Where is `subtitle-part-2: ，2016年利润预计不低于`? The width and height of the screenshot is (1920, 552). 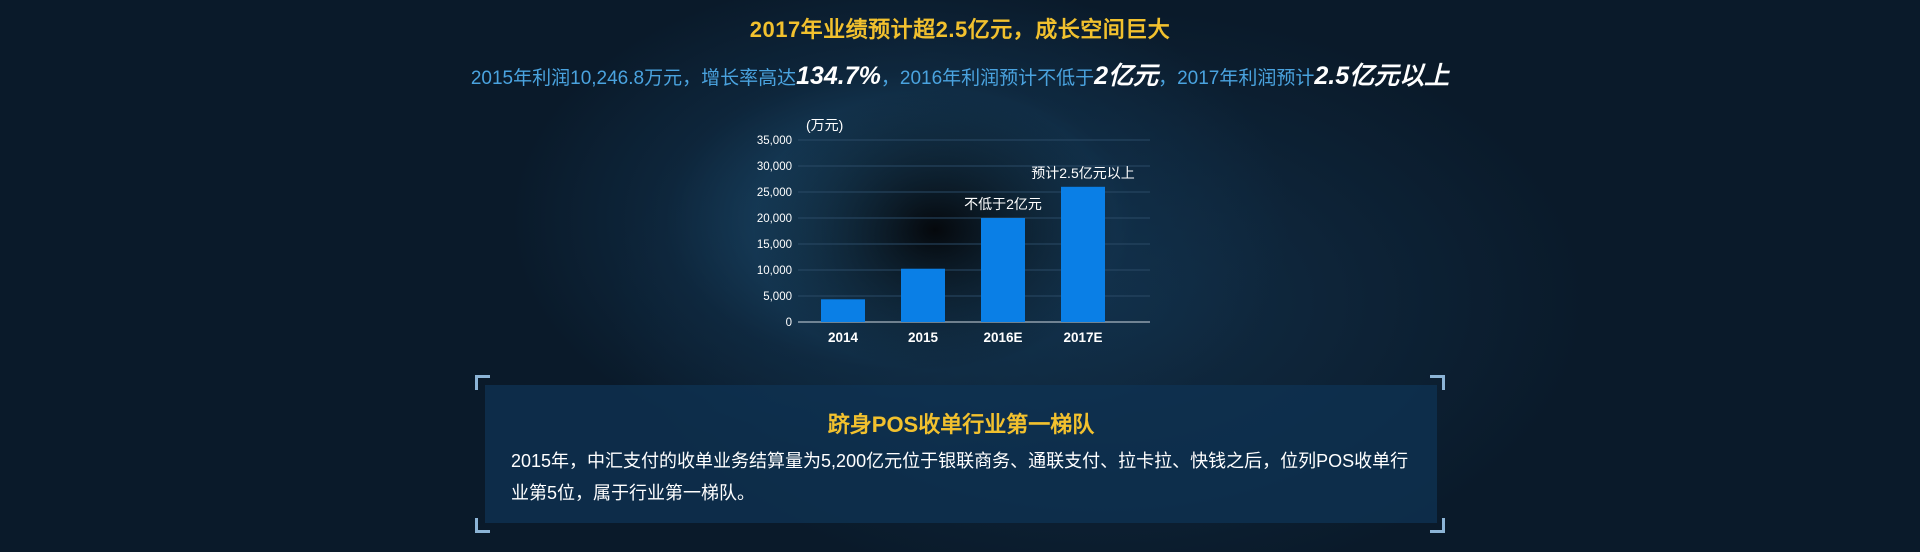 subtitle-part-2: ，2016年利润预计不低于 is located at coordinates (987, 78).